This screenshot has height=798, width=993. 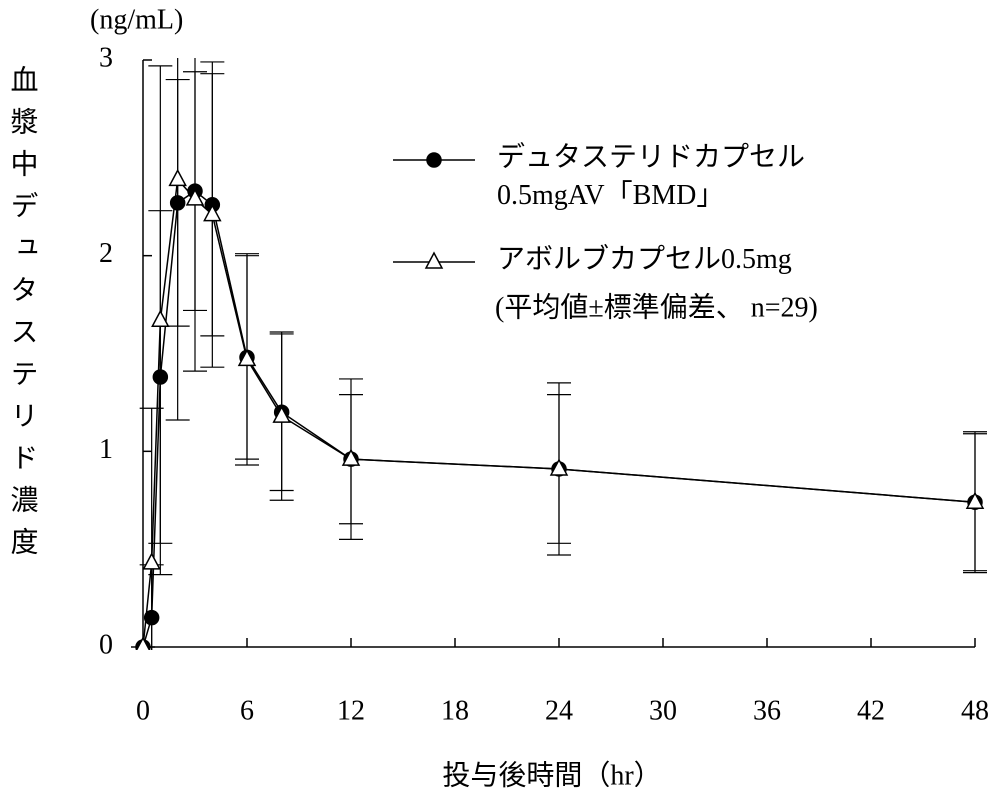 What do you see at coordinates (610, 195) in the screenshot?
I see `legend-label-line: 0.5mgAV「BMD」` at bounding box center [610, 195].